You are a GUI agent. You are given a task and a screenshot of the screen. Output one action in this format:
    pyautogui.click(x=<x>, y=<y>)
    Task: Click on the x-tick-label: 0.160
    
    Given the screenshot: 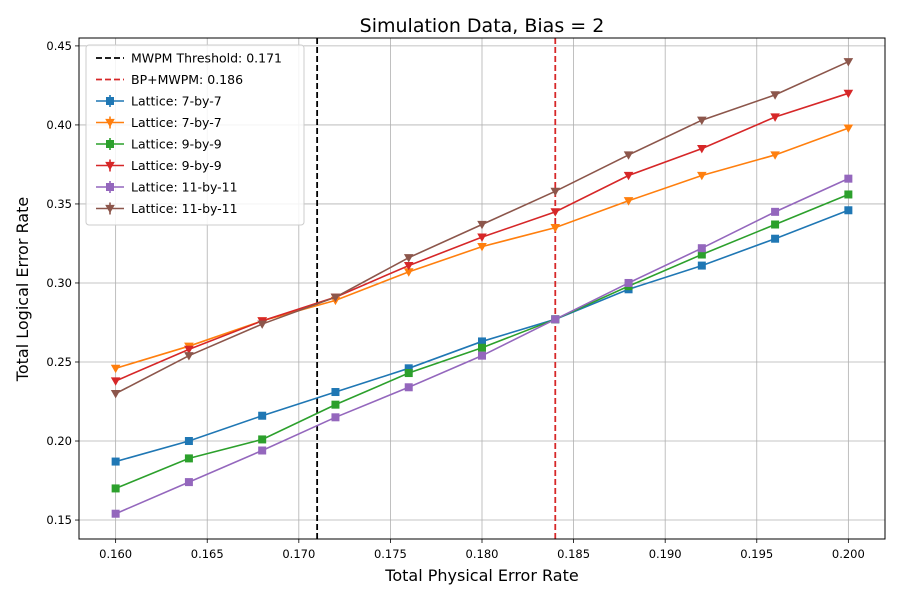 What is the action you would take?
    pyautogui.click(x=115, y=554)
    